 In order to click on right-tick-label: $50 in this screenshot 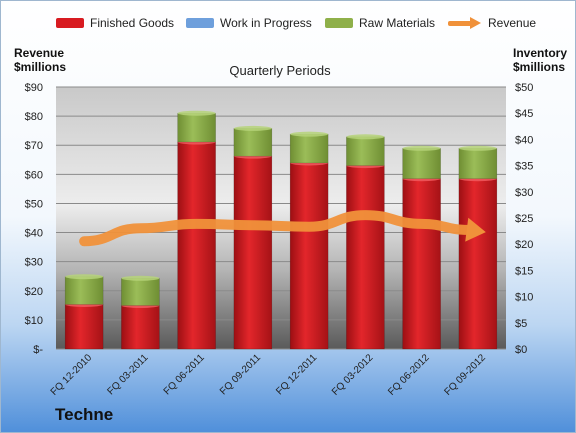, I will do `click(524, 88)`.